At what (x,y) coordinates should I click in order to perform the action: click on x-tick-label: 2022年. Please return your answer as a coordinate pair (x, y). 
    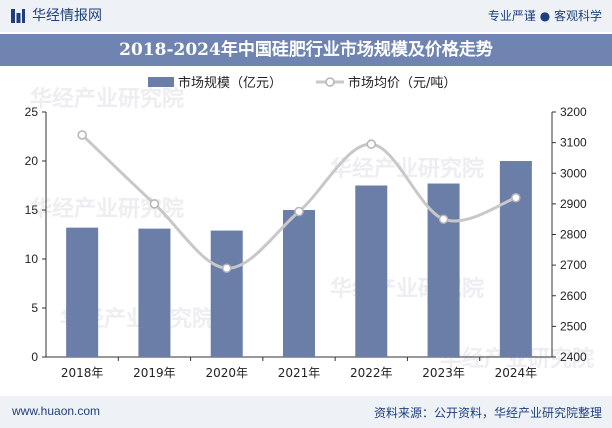
    Looking at the image, I should click on (371, 373).